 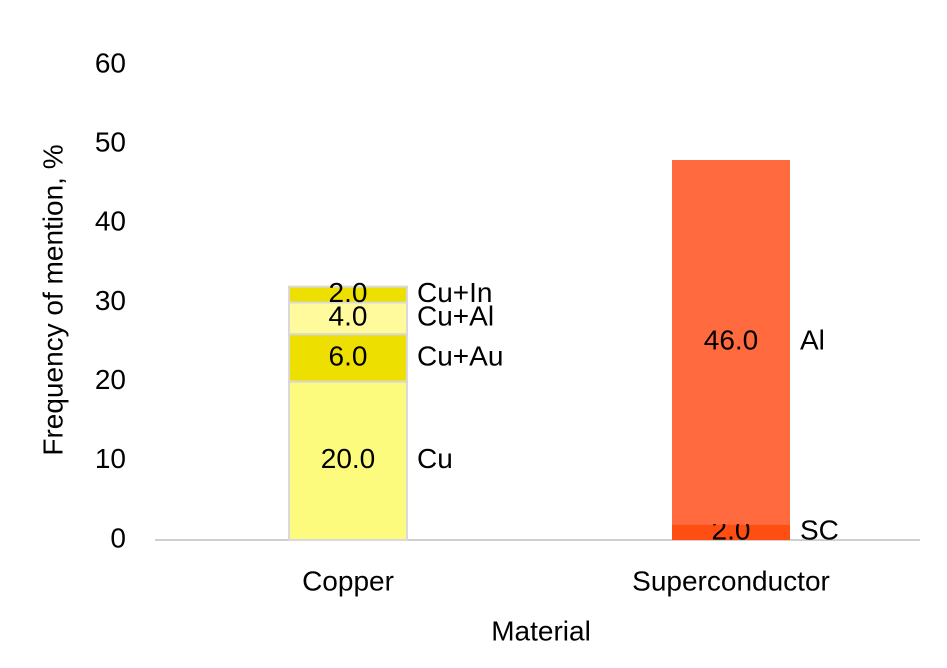 I want to click on y-tick-label: 50, so click(x=110, y=142).